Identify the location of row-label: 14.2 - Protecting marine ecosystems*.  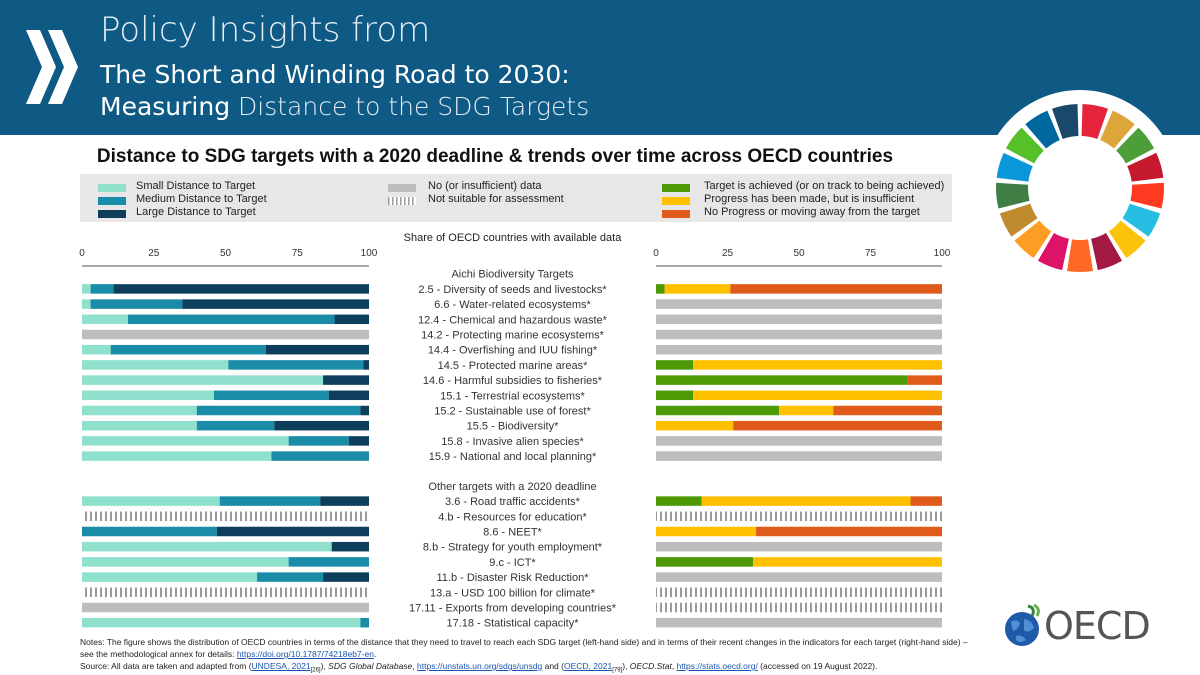
(513, 336).